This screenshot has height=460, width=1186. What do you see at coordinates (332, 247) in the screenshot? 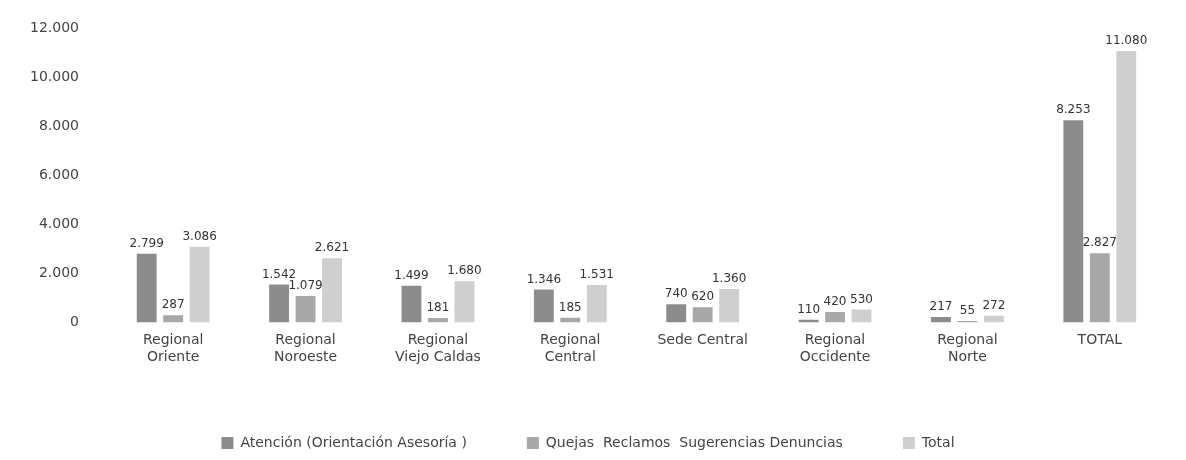
I see `data-label: 2.621` at bounding box center [332, 247].